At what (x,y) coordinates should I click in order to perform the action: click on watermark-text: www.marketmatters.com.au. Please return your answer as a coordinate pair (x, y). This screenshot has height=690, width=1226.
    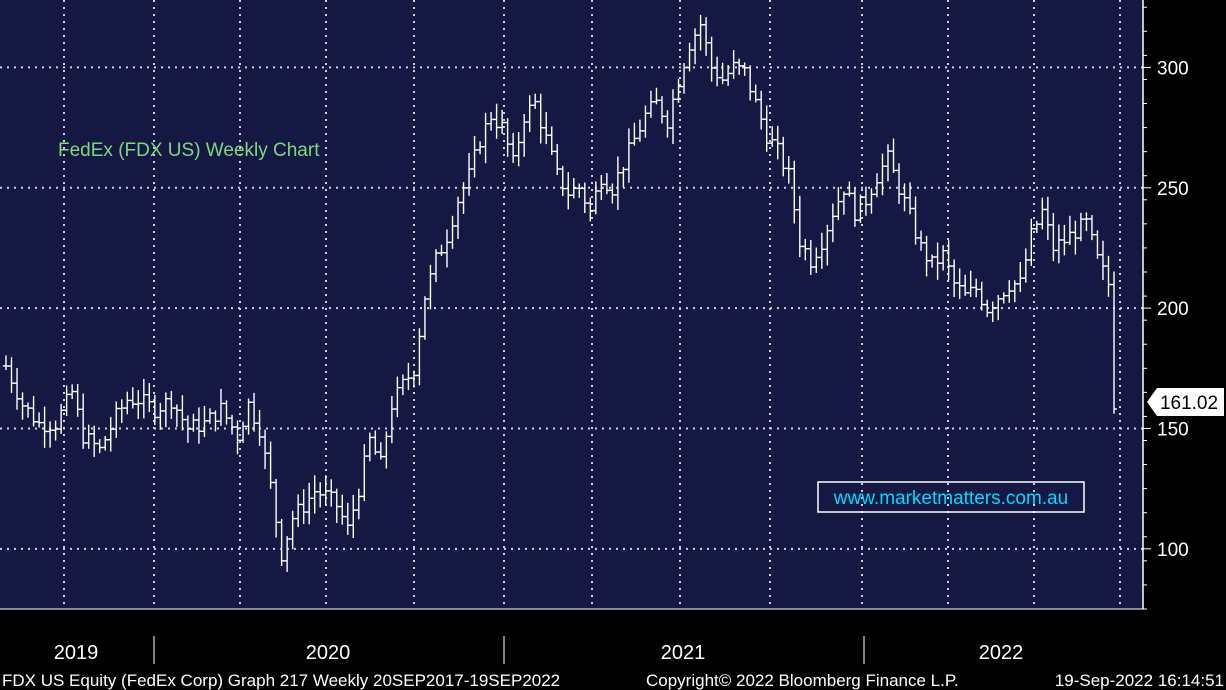
    Looking at the image, I should click on (950, 498).